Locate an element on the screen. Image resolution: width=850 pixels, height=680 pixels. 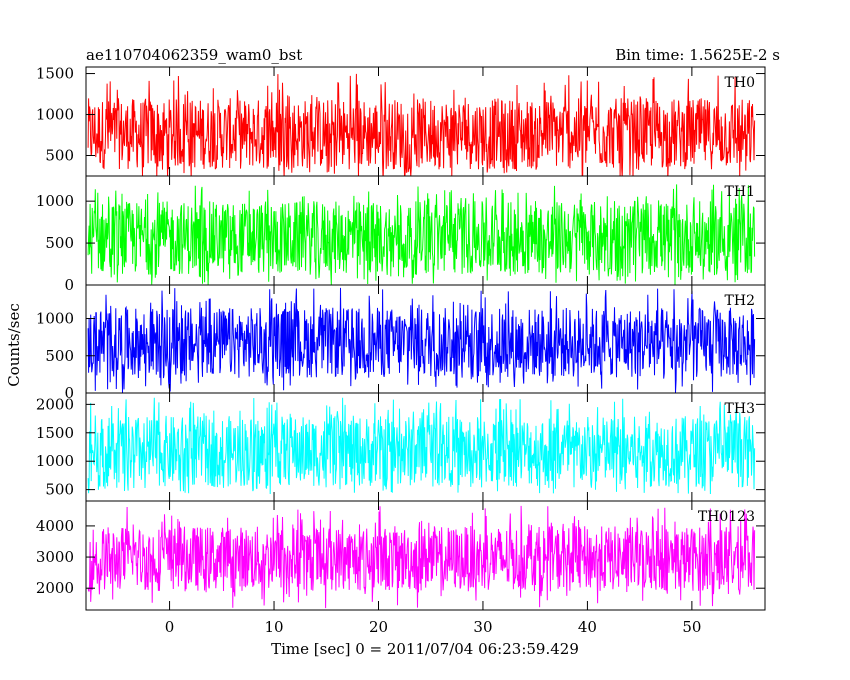
panel-th0123: 2000 3000 4000 TH0123 is located at coordinates (401, 555).